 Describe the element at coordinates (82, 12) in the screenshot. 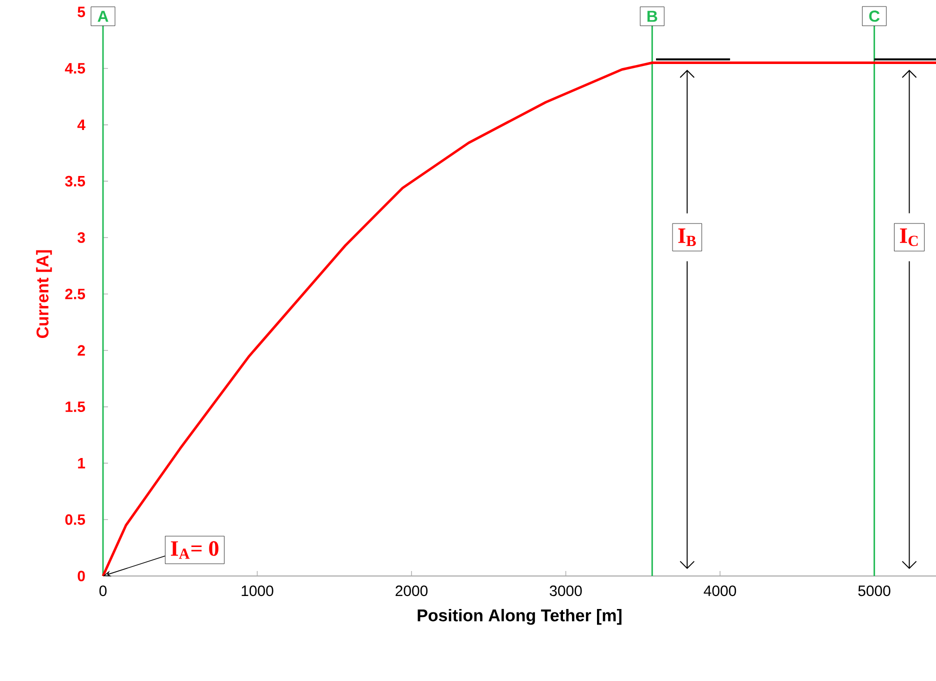

I see `y-tick-label: 5` at that location.